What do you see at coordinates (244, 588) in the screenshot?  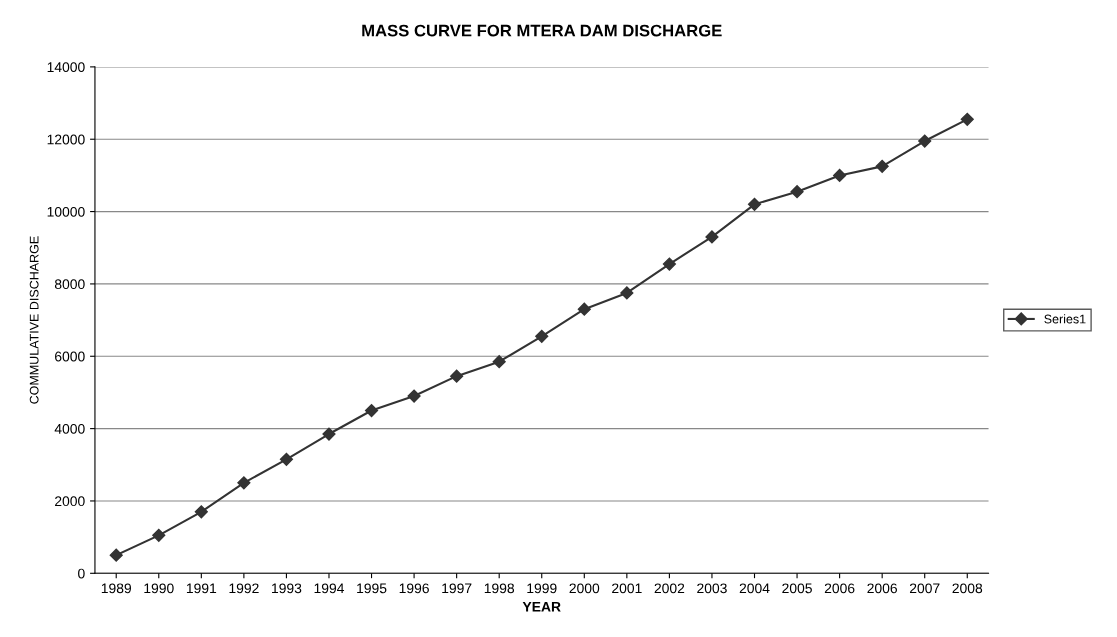 I see `x-tick-label: 1992` at bounding box center [244, 588].